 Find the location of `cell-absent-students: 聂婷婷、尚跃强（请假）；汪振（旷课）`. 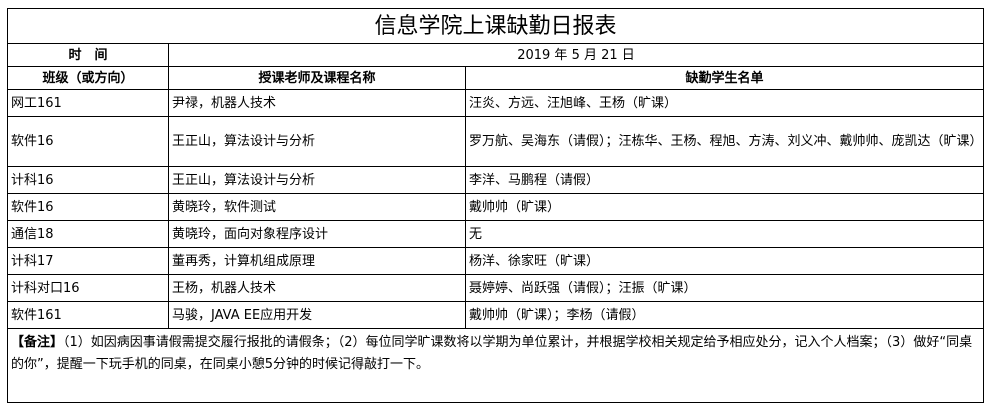

cell-absent-students: 聂婷婷、尚跃强（请假）；汪振（旷课） is located at coordinates (724, 288).